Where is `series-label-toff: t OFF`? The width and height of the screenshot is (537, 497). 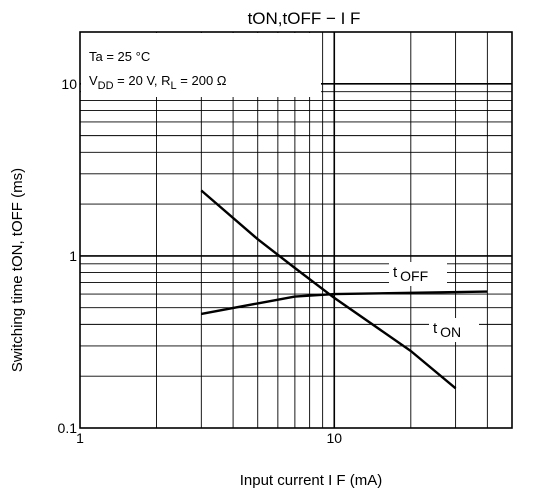 series-label-toff: t OFF is located at coordinates (410, 274).